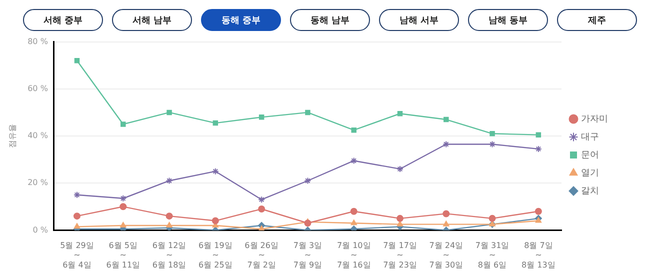 The image size is (658, 273). What do you see at coordinates (38, 135) in the screenshot?
I see `y-tick-label: 40 %` at bounding box center [38, 135].